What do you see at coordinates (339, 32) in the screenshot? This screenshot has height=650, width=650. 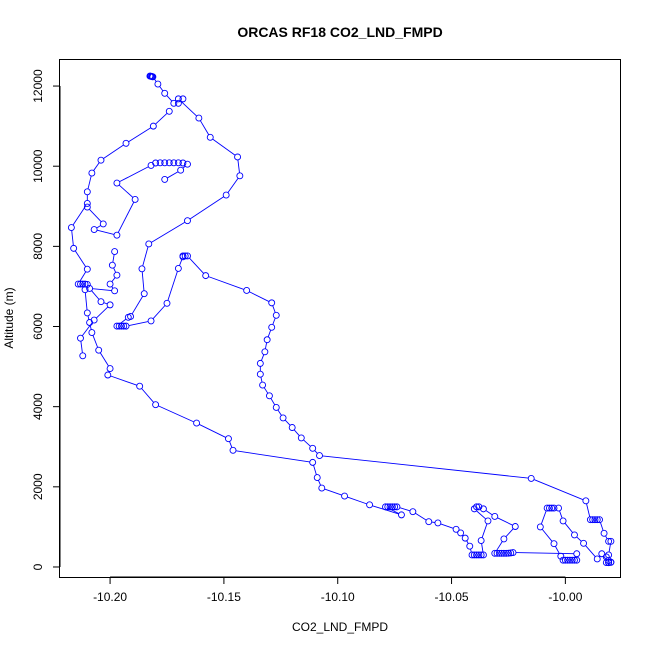 I see `chart-title: ORCAS RF18 CO2_LND_FMPD` at bounding box center [339, 32].